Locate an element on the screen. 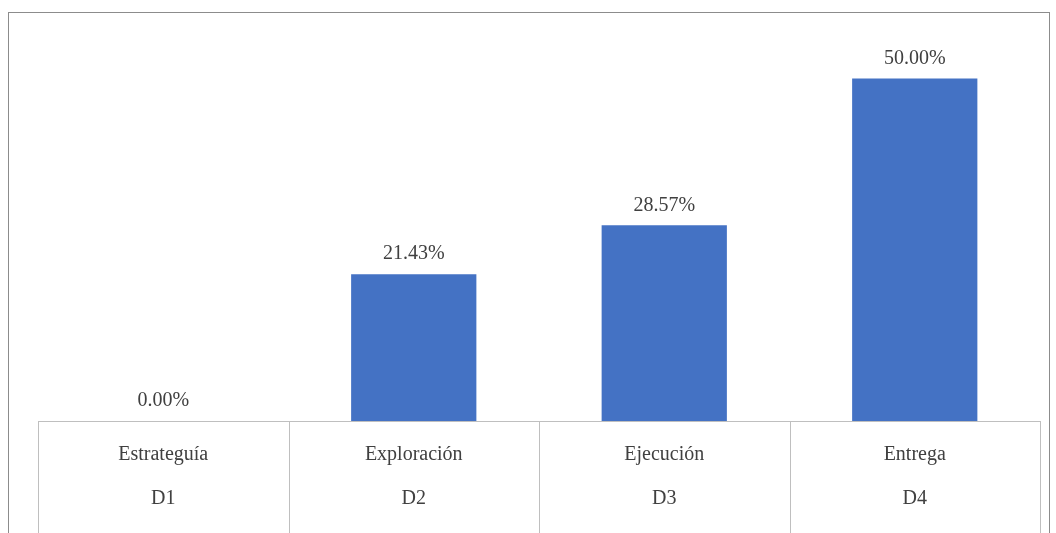  x-tick-label: Exploración D2 is located at coordinates (413, 475).